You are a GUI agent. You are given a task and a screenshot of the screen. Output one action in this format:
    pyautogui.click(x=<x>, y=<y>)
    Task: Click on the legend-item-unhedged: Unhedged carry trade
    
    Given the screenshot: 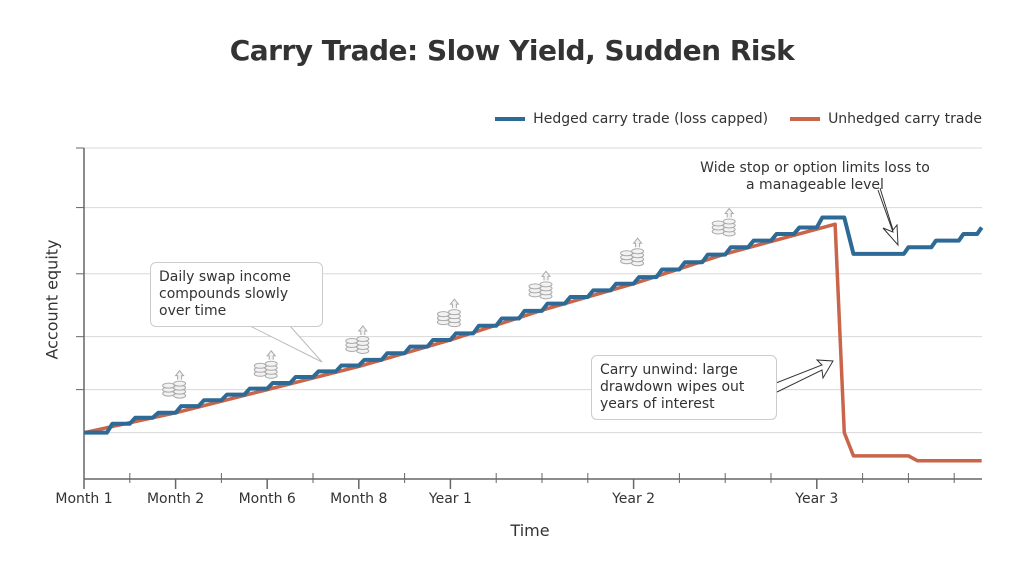 What is the action you would take?
    pyautogui.click(x=886, y=119)
    